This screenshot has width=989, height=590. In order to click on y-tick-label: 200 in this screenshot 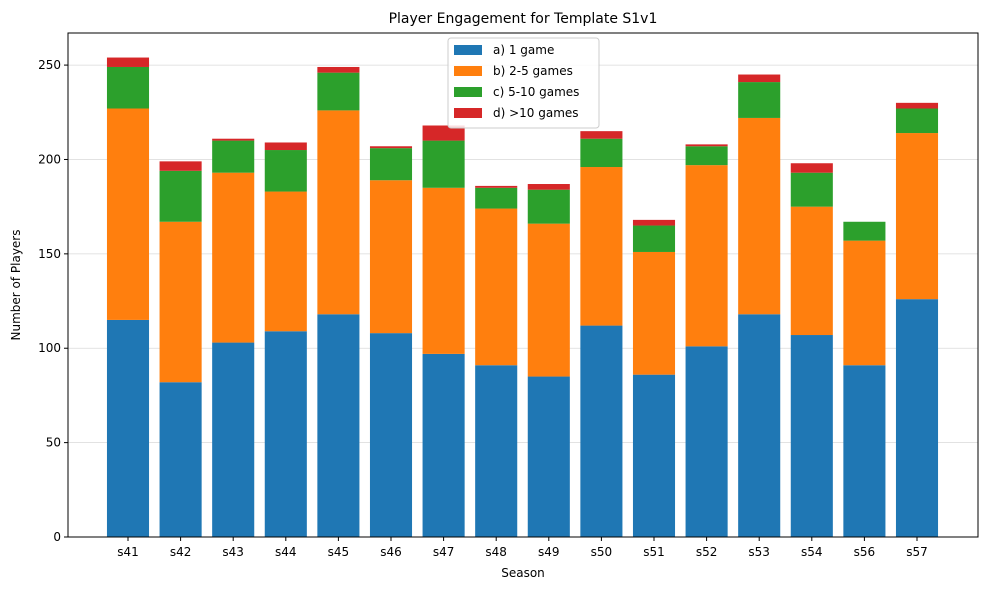, I will do `click(49, 159)`.